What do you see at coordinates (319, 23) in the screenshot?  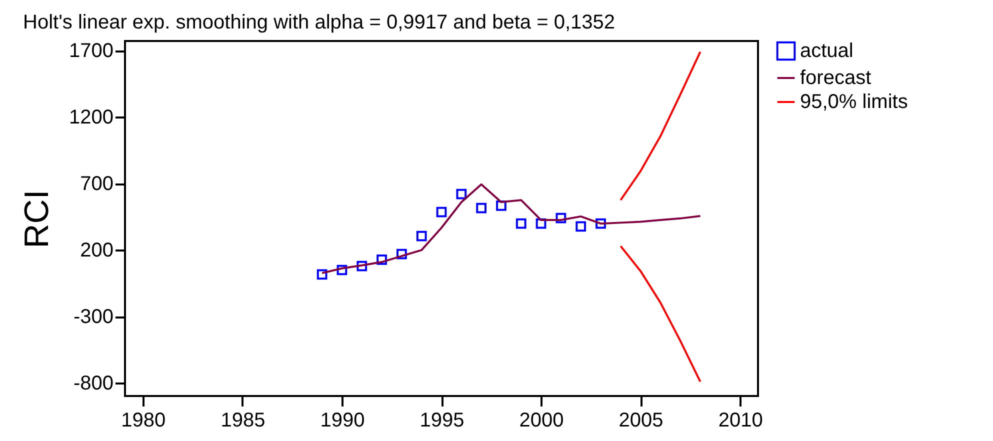 I see `chart-title: Holt's linear exp. smoothing with alpha = 0,9917 and beta = 0,1352` at bounding box center [319, 23].